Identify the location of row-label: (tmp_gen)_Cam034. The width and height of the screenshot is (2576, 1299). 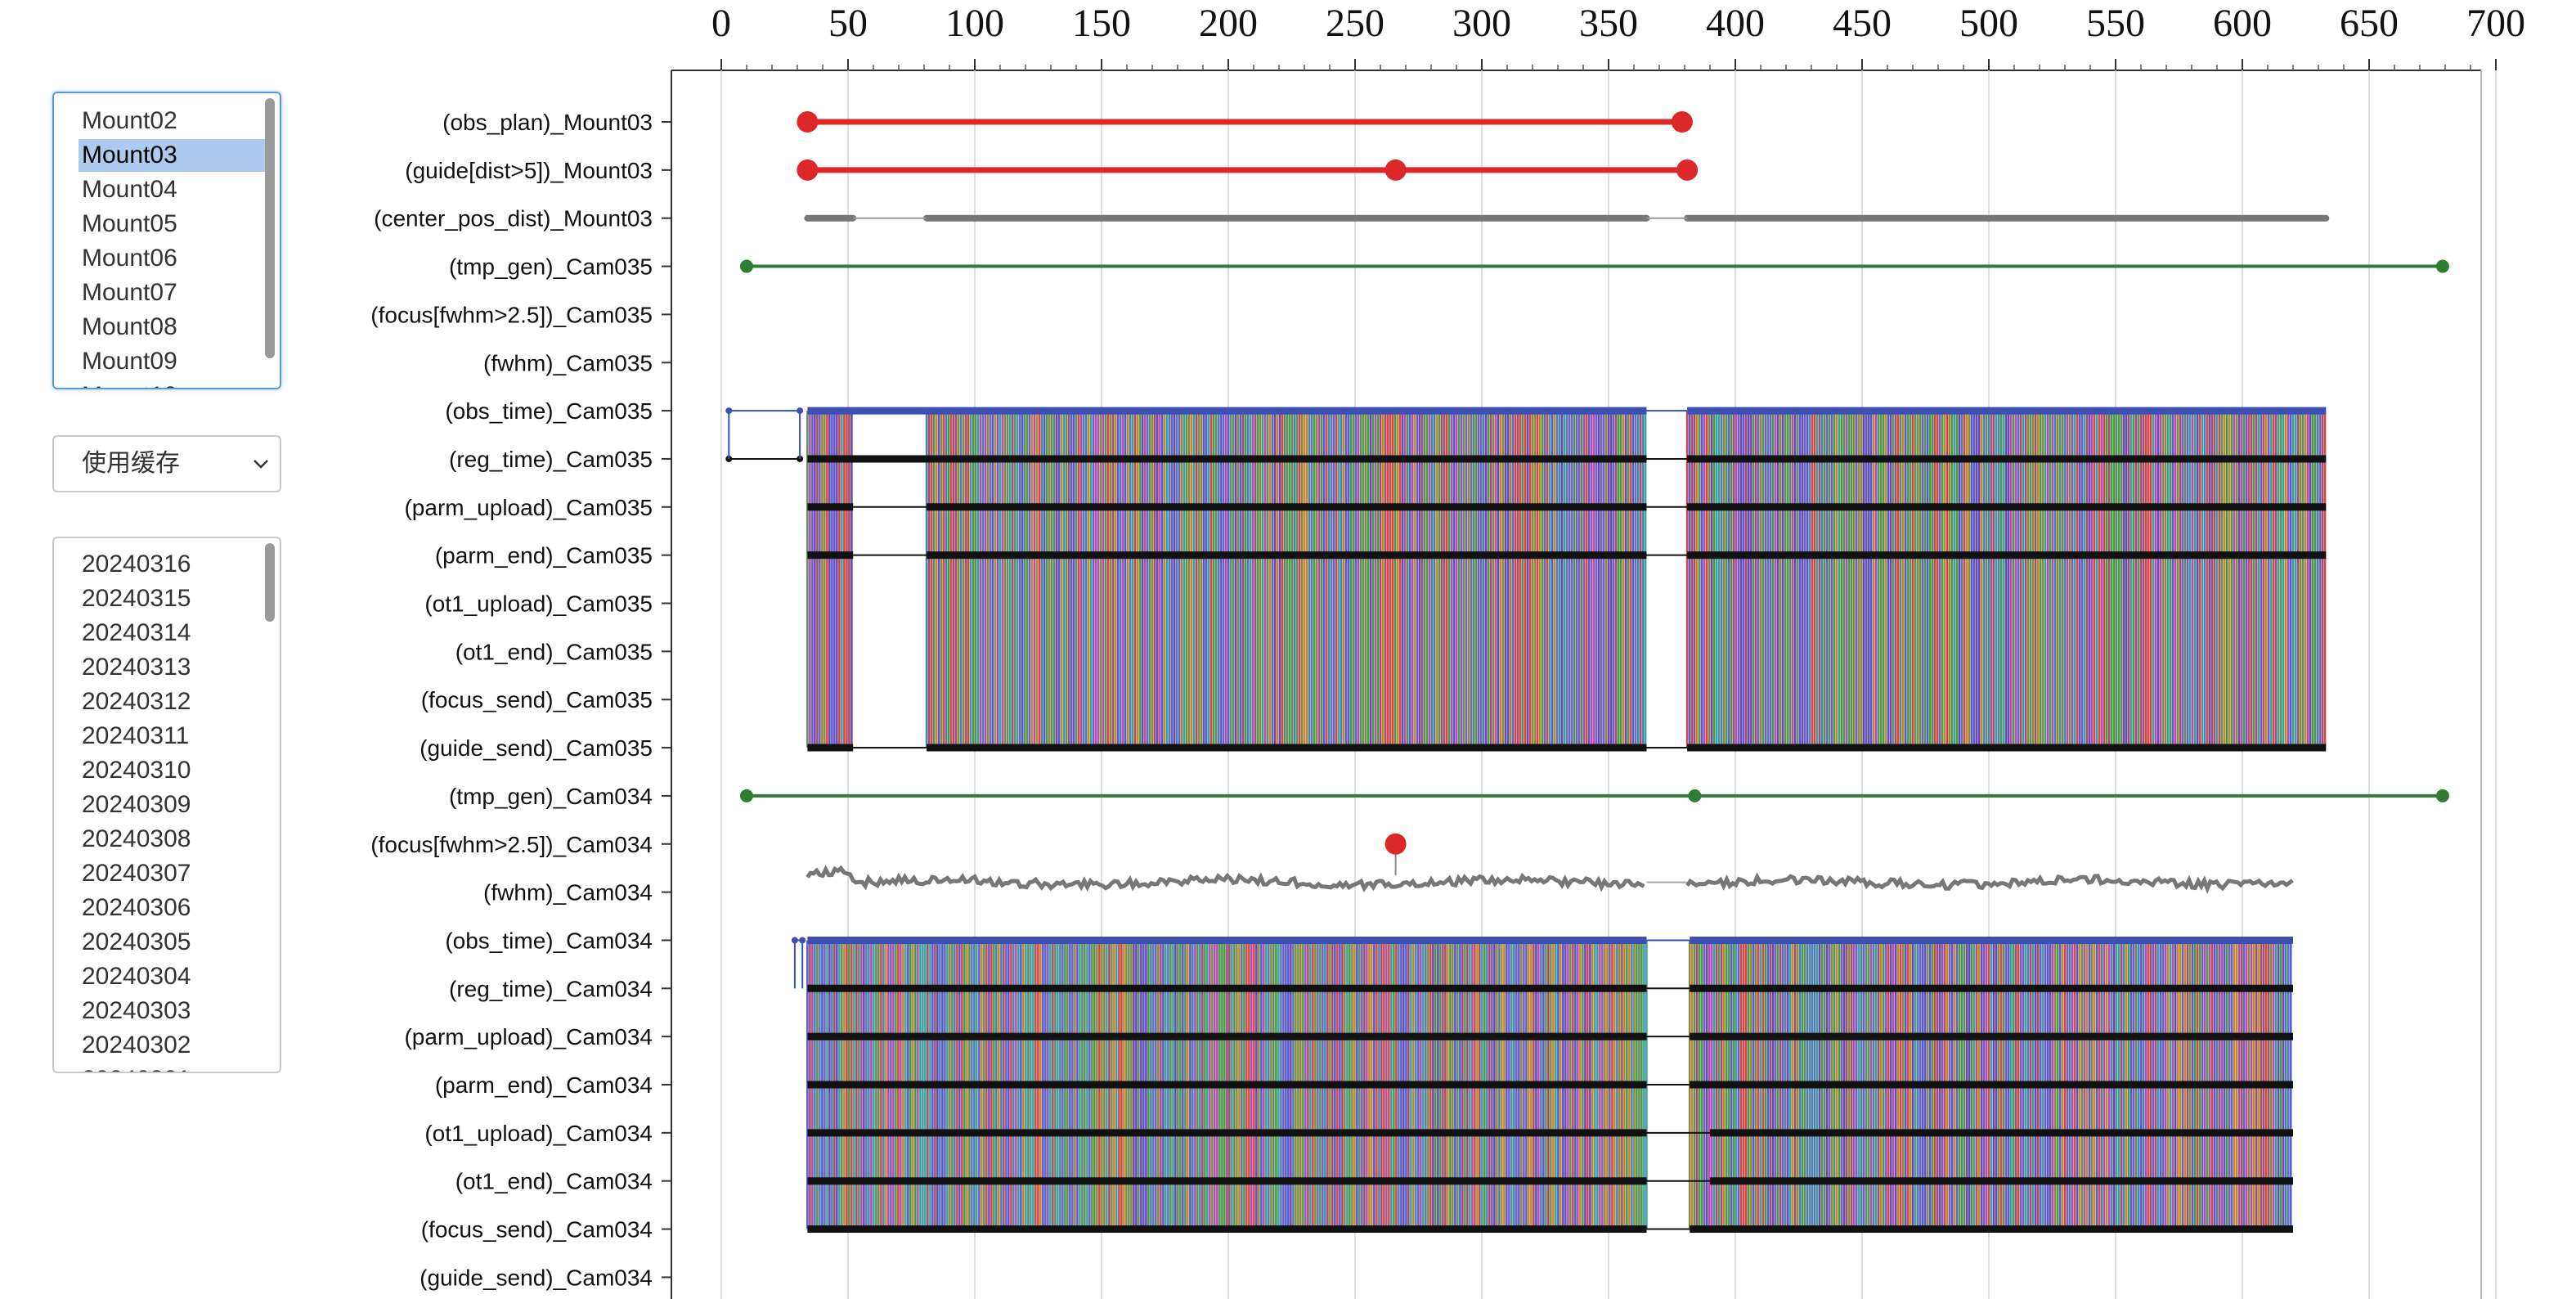
(551, 796).